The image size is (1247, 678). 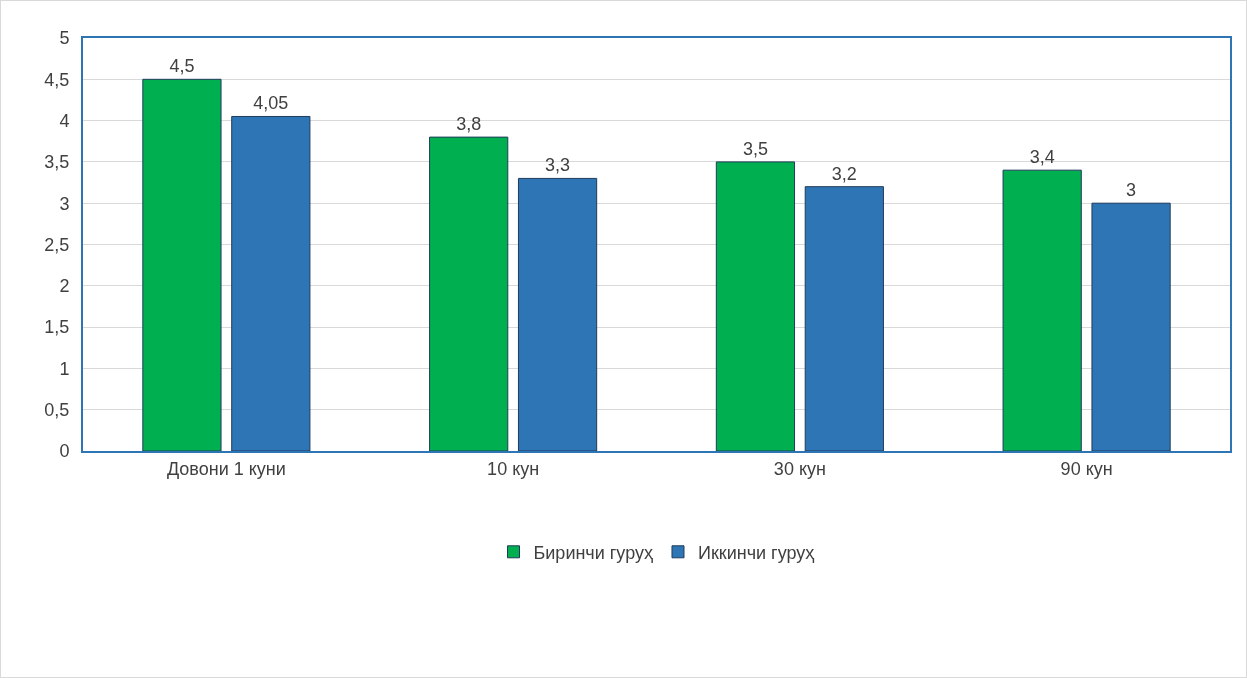 I want to click on data-label: 3,2, so click(x=844, y=173).